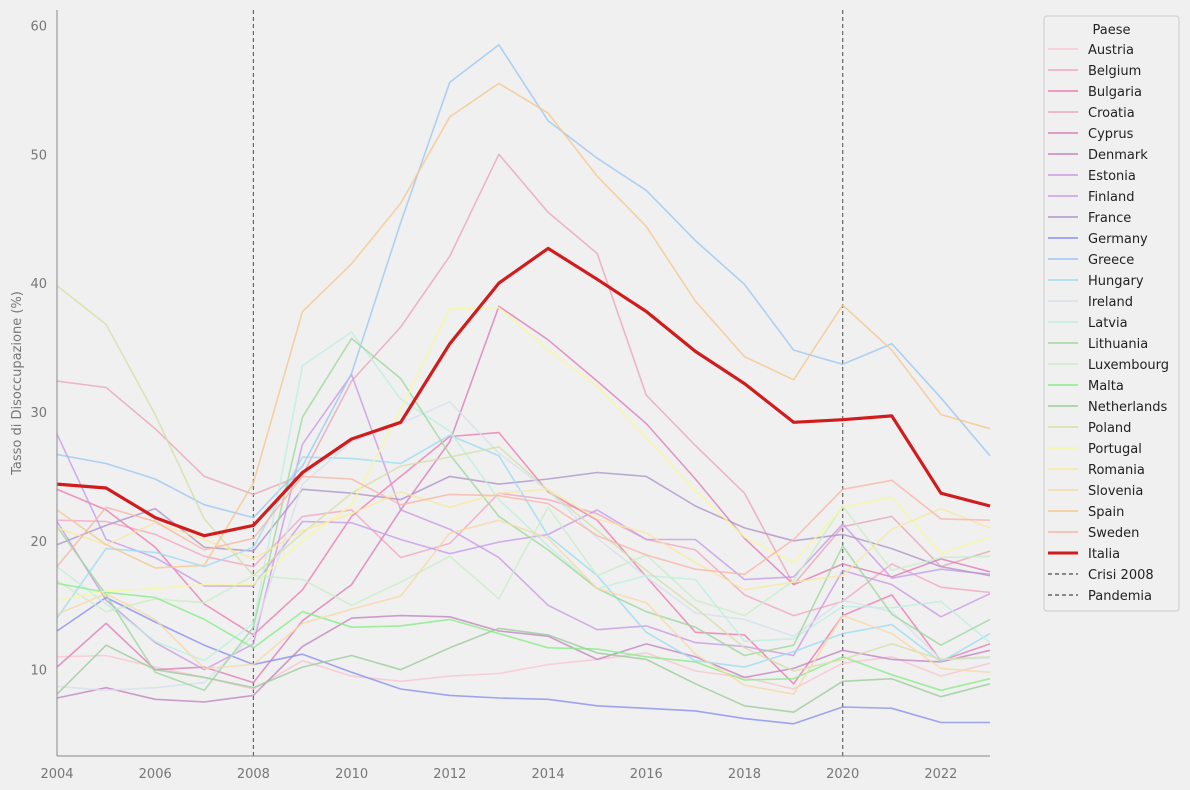 This screenshot has height=790, width=1190. I want to click on legend-label-22: Spain, so click(1106, 512).